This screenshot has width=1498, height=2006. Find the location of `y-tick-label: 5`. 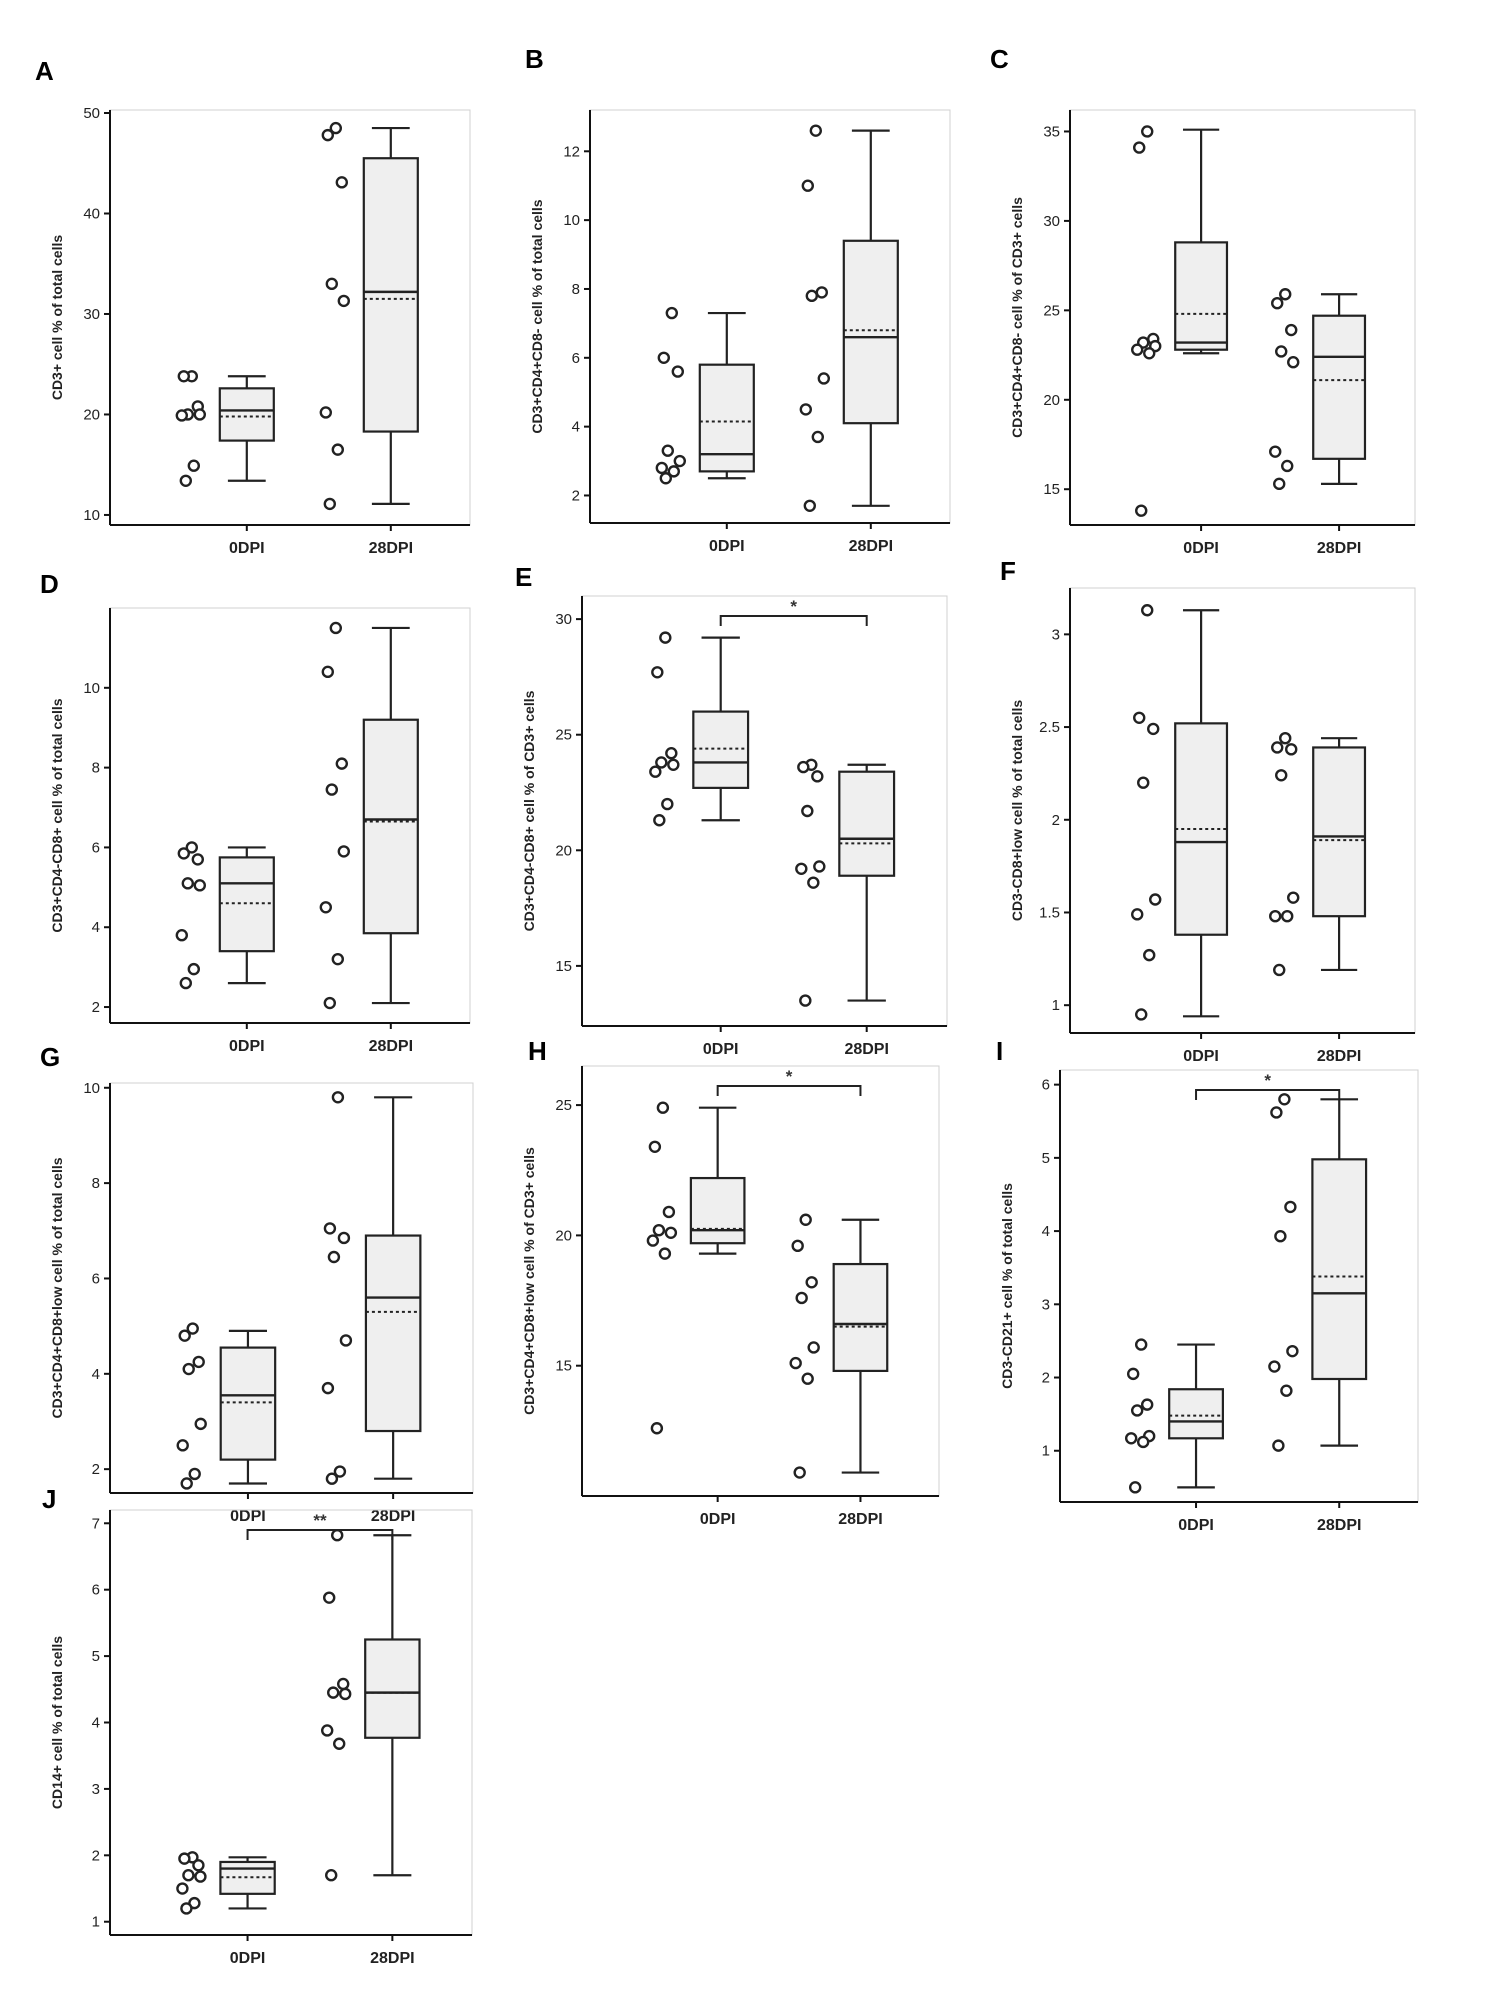

y-tick-label: 5 is located at coordinates (1046, 1158).